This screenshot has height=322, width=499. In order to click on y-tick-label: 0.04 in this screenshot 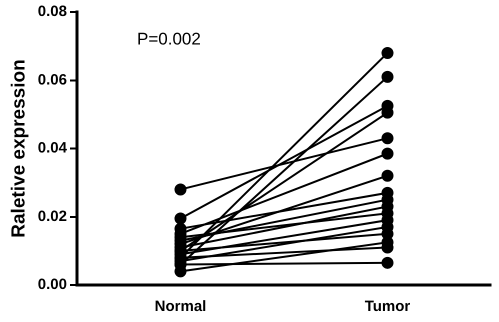, I will do `click(53, 148)`.